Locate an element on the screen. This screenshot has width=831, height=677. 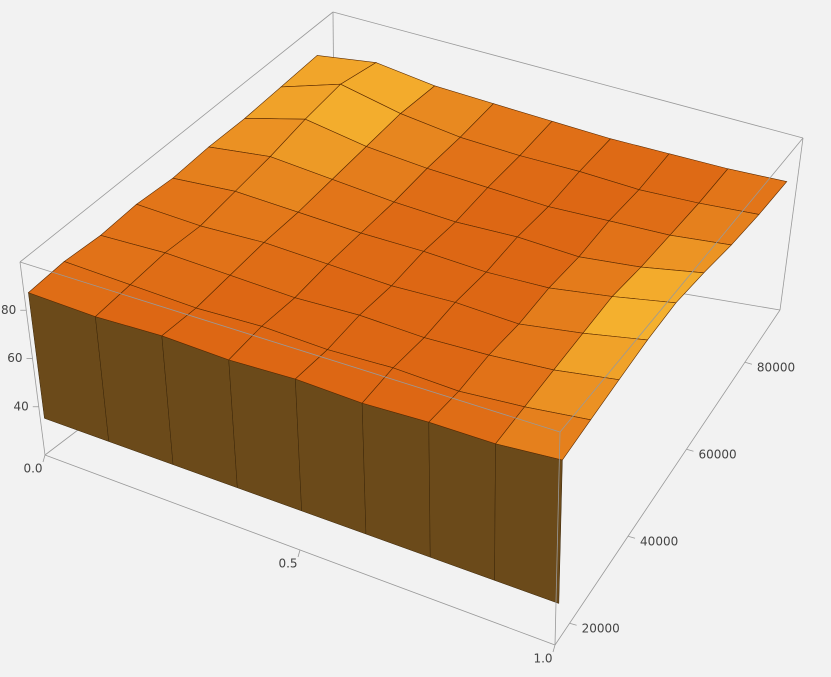
y-tick-label: 40000 is located at coordinates (659, 542).